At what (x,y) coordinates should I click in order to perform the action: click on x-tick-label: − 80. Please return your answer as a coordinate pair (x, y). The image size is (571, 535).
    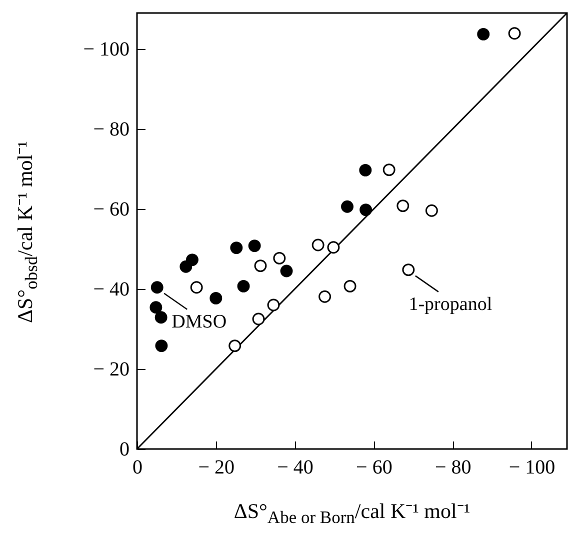
    Looking at the image, I should click on (453, 467).